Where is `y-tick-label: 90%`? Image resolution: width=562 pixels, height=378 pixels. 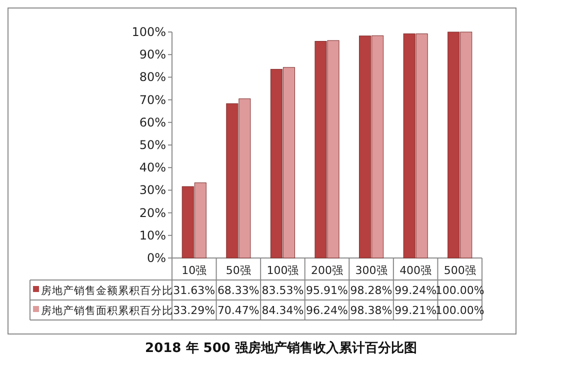
y-tick-label: 90% is located at coordinates (152, 55).